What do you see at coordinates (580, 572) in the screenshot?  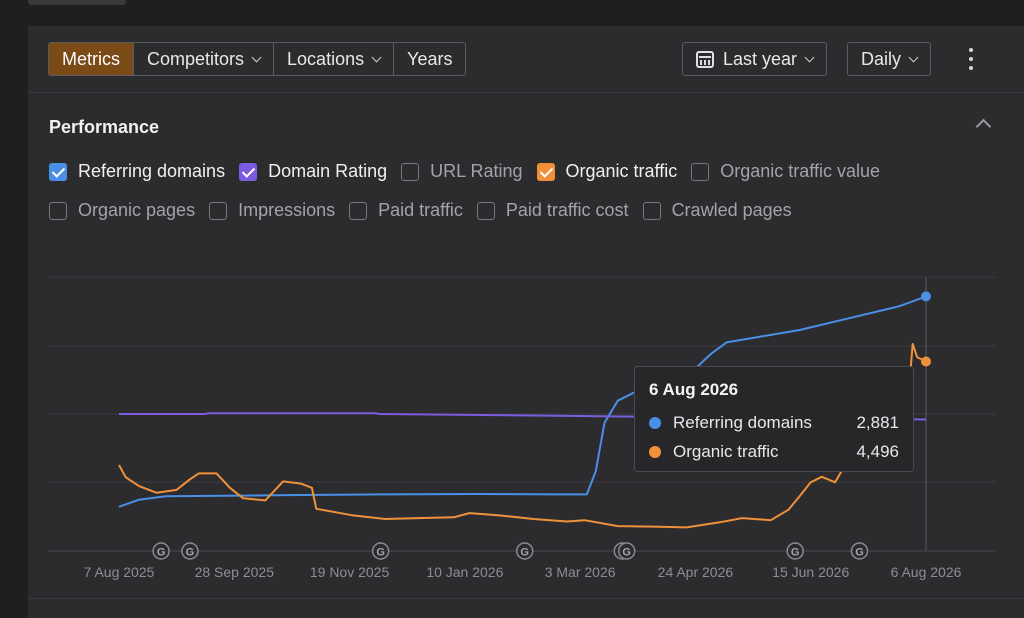 I see `x-tick-label: 3 Mar 2026` at bounding box center [580, 572].